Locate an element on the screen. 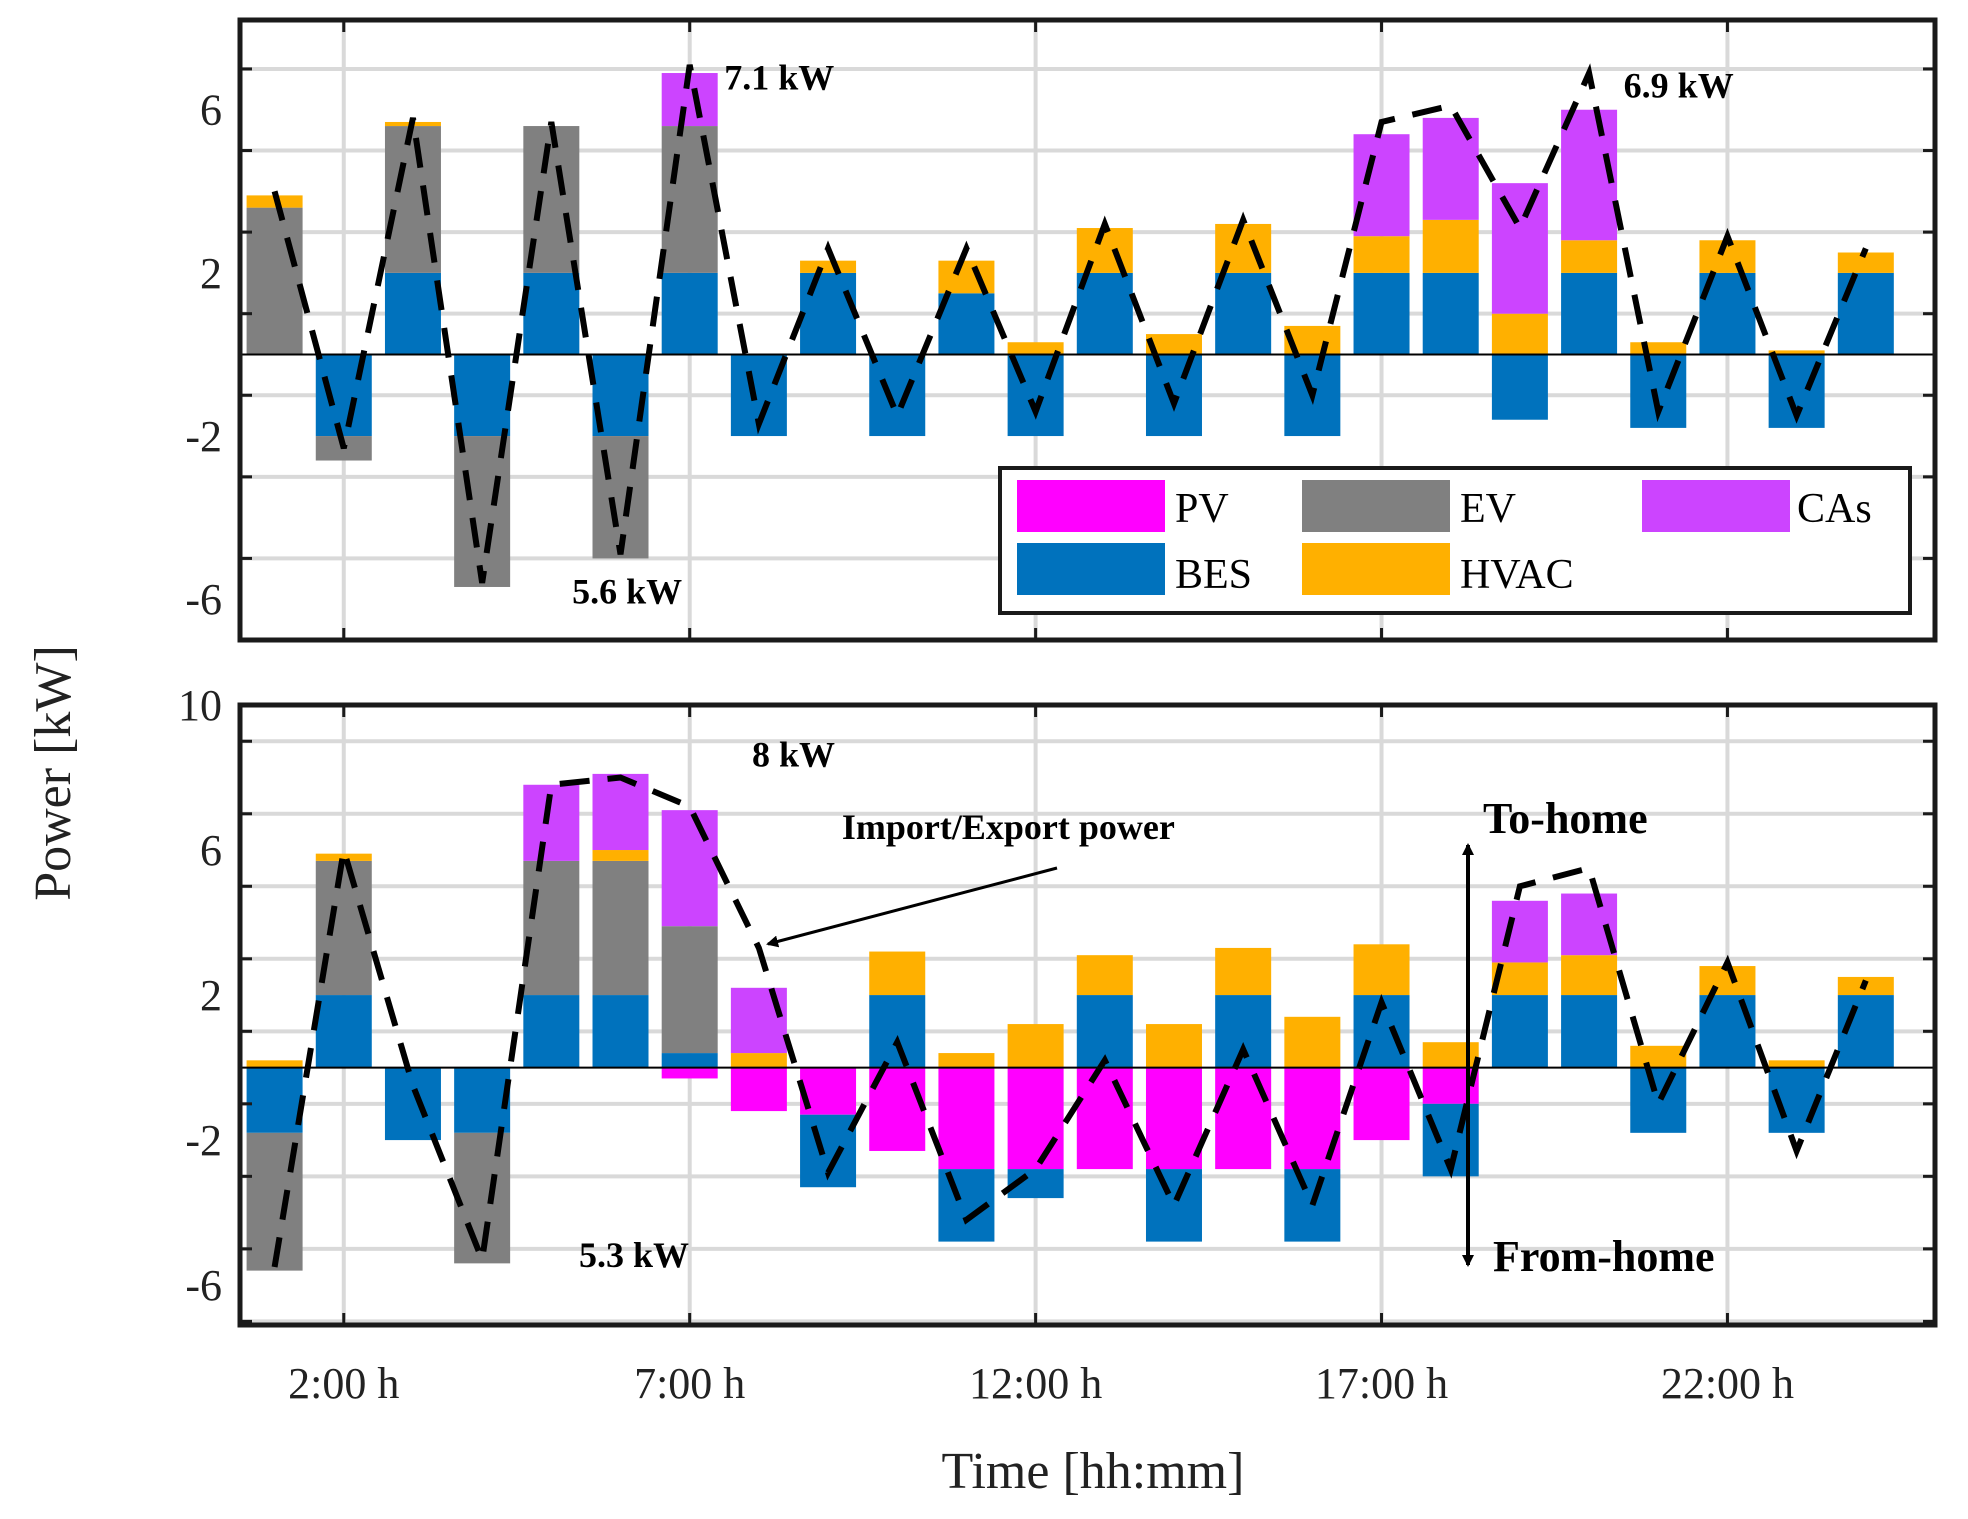 This screenshot has height=1519, width=1968. bottom-panel-annotations: 8 kW 5.3 kW Import/Export power is located at coordinates (877, 1005).